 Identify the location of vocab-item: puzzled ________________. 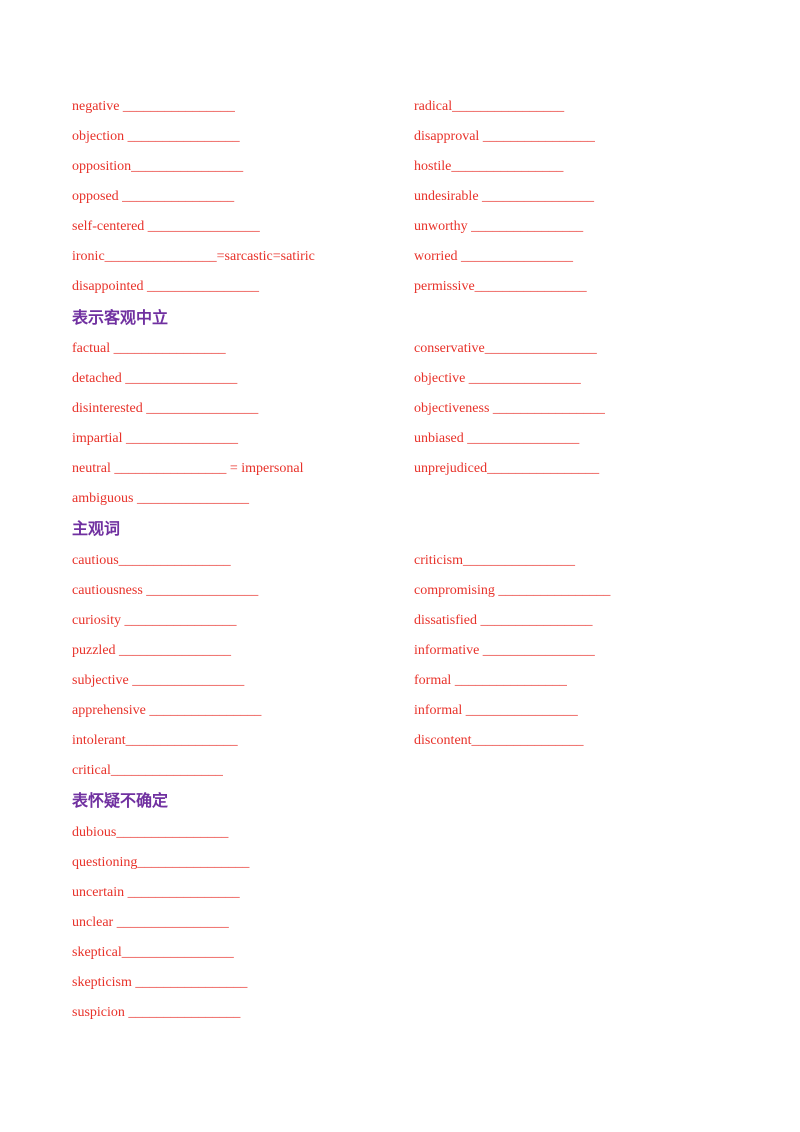
(152, 650).